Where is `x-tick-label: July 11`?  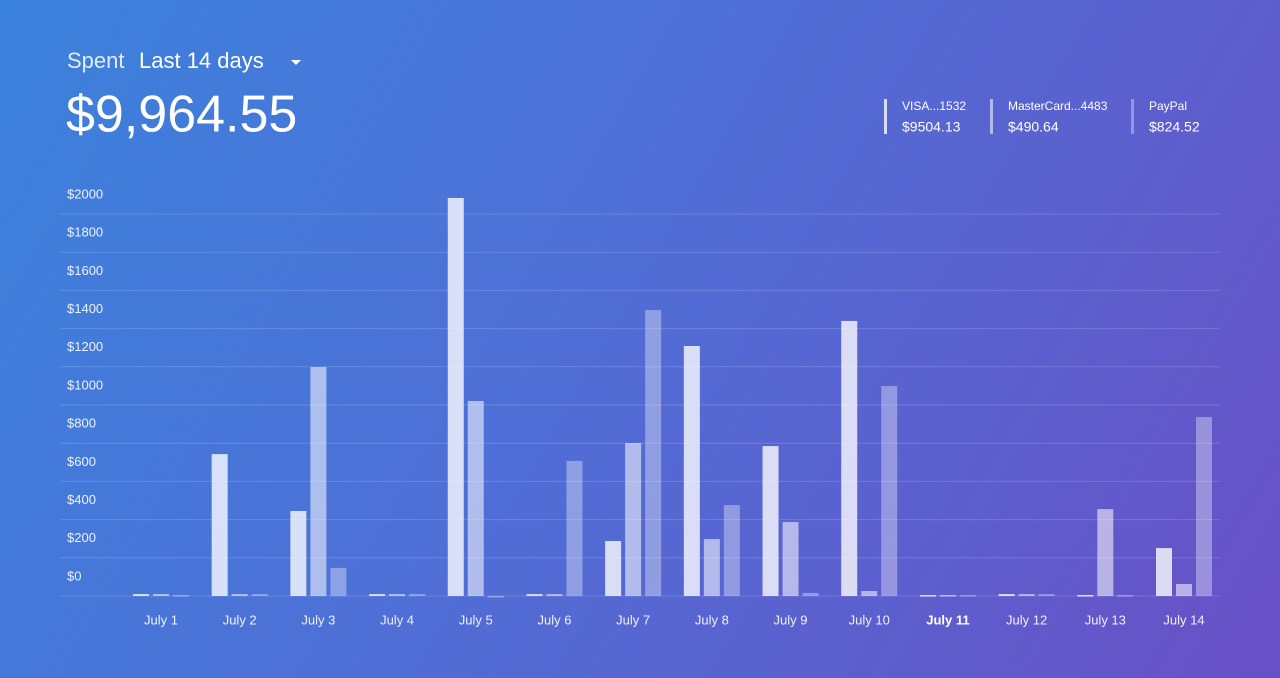
x-tick-label: July 11 is located at coordinates (947, 619).